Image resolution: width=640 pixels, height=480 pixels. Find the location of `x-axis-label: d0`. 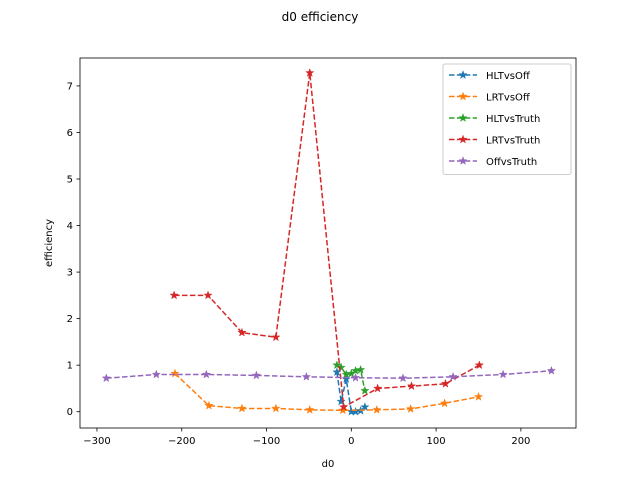

x-axis-label: d0 is located at coordinates (328, 464).